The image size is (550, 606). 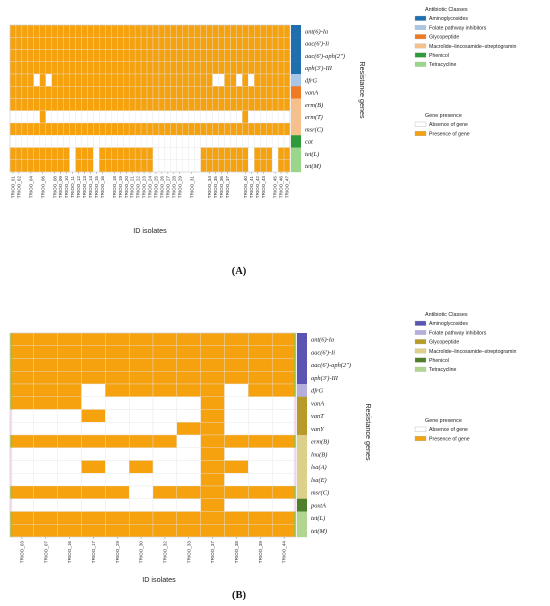 I want to click on legend-class-label: Tetracycline, so click(x=443, y=370).